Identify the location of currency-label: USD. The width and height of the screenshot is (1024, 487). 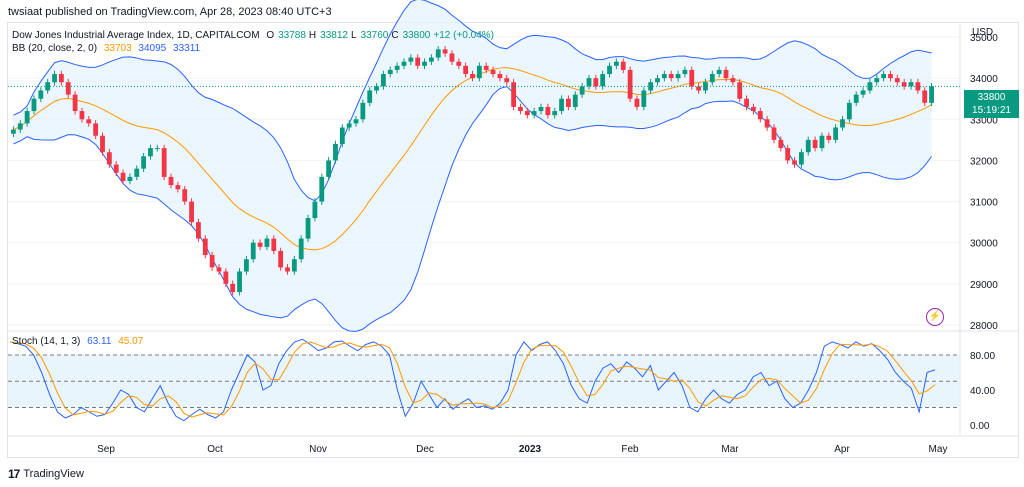
(983, 32).